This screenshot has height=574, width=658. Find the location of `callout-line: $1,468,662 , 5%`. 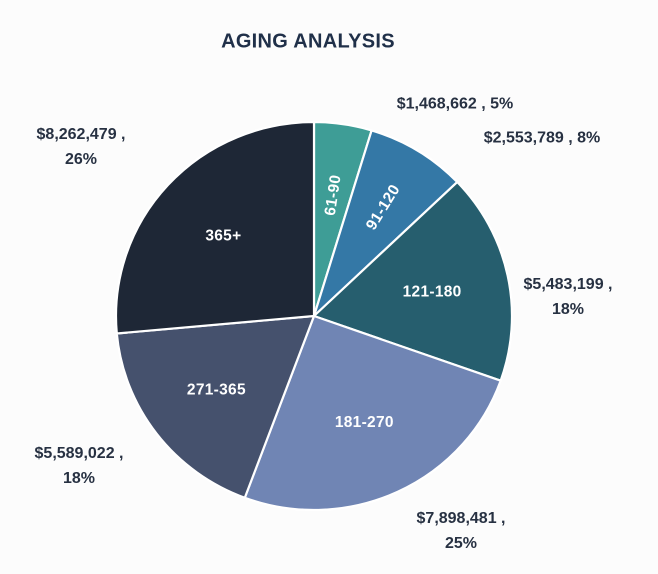

callout-line: $1,468,662 , 5% is located at coordinates (455, 104).